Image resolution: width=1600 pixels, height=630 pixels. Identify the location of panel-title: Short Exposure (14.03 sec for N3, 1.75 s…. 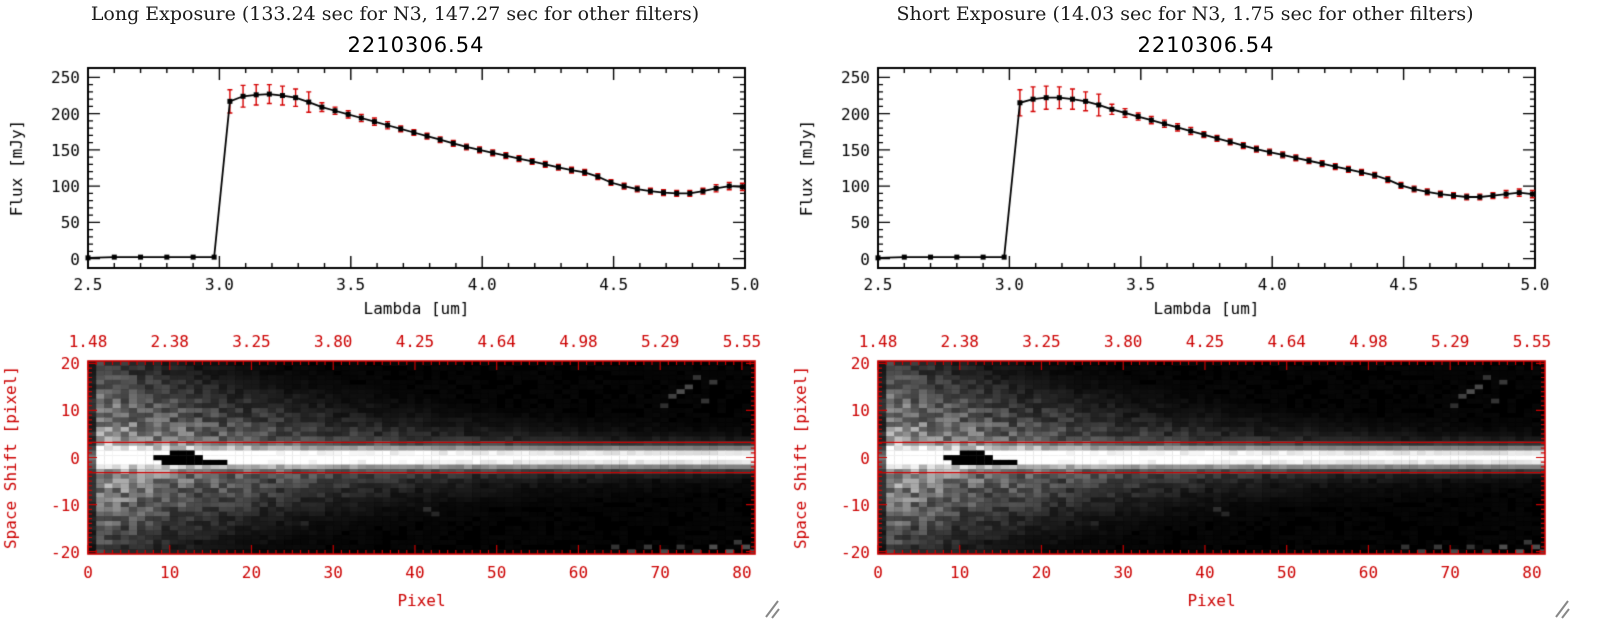
(1185, 14).